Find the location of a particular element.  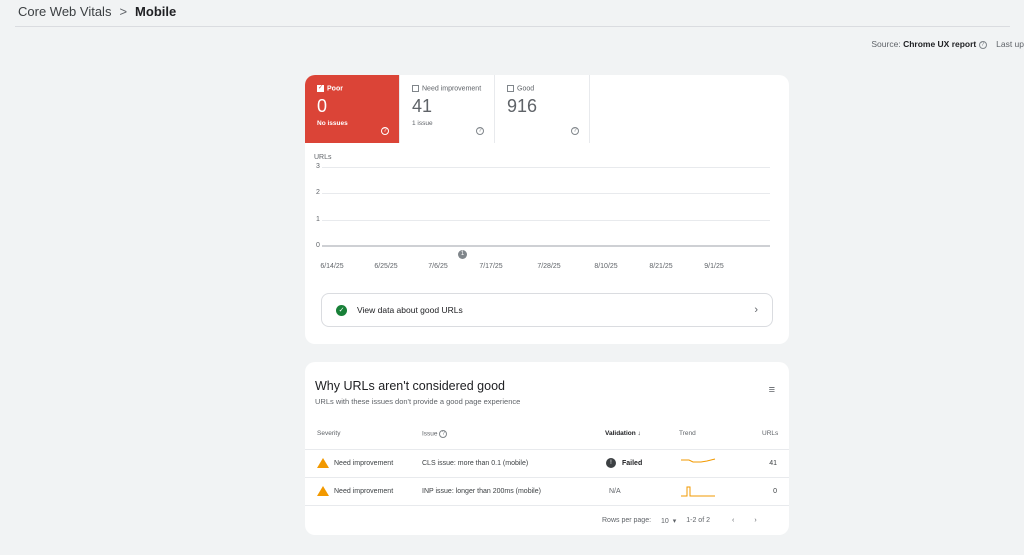

divider is located at coordinates (512, 26).